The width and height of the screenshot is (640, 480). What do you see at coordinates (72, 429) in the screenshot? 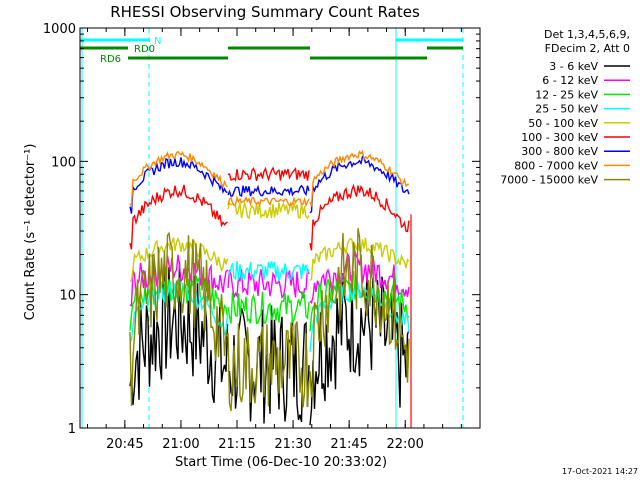
I see `y-tick-label: 1` at bounding box center [72, 429].